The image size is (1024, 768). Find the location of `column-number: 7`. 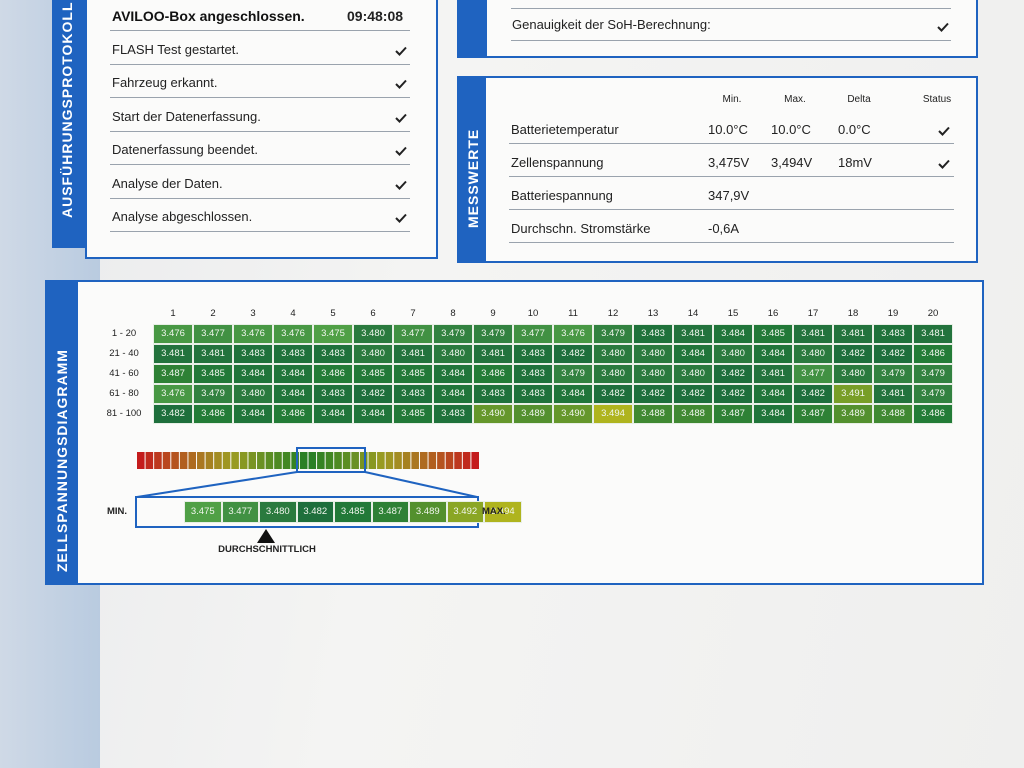

column-number: 7 is located at coordinates (413, 313).